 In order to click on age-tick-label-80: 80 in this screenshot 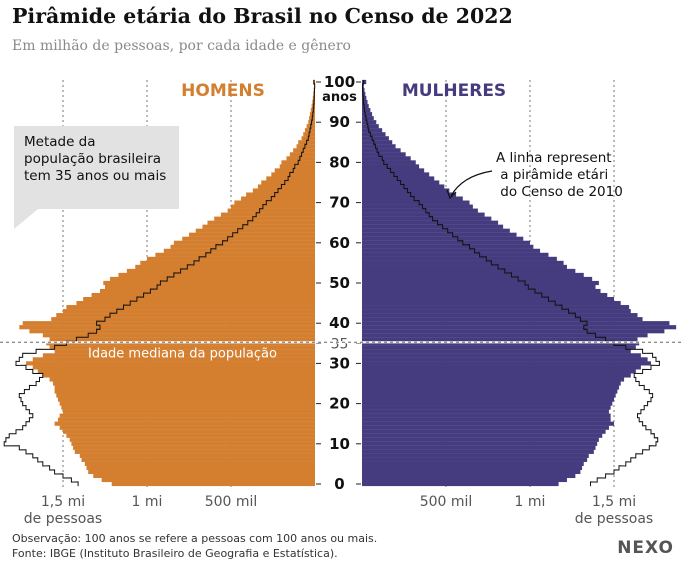, I will do `click(339, 162)`.